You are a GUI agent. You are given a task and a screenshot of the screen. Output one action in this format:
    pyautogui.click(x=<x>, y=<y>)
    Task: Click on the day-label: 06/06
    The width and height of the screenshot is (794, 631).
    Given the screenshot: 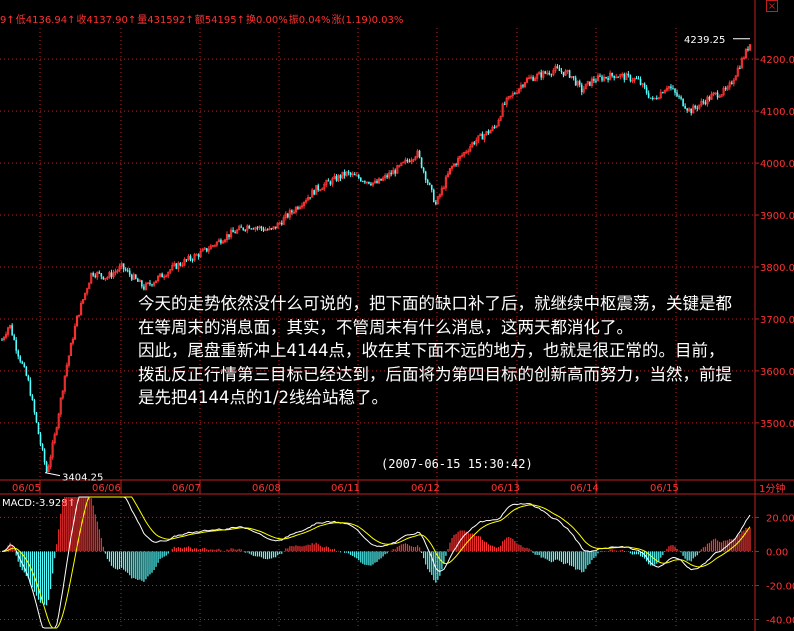 What is the action you would take?
    pyautogui.click(x=106, y=488)
    